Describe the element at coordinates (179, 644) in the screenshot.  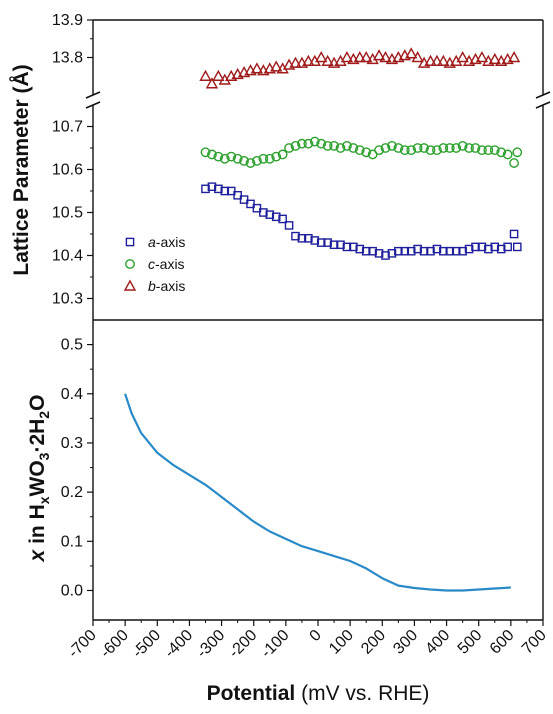
I see `x-tick-label: -400` at that location.